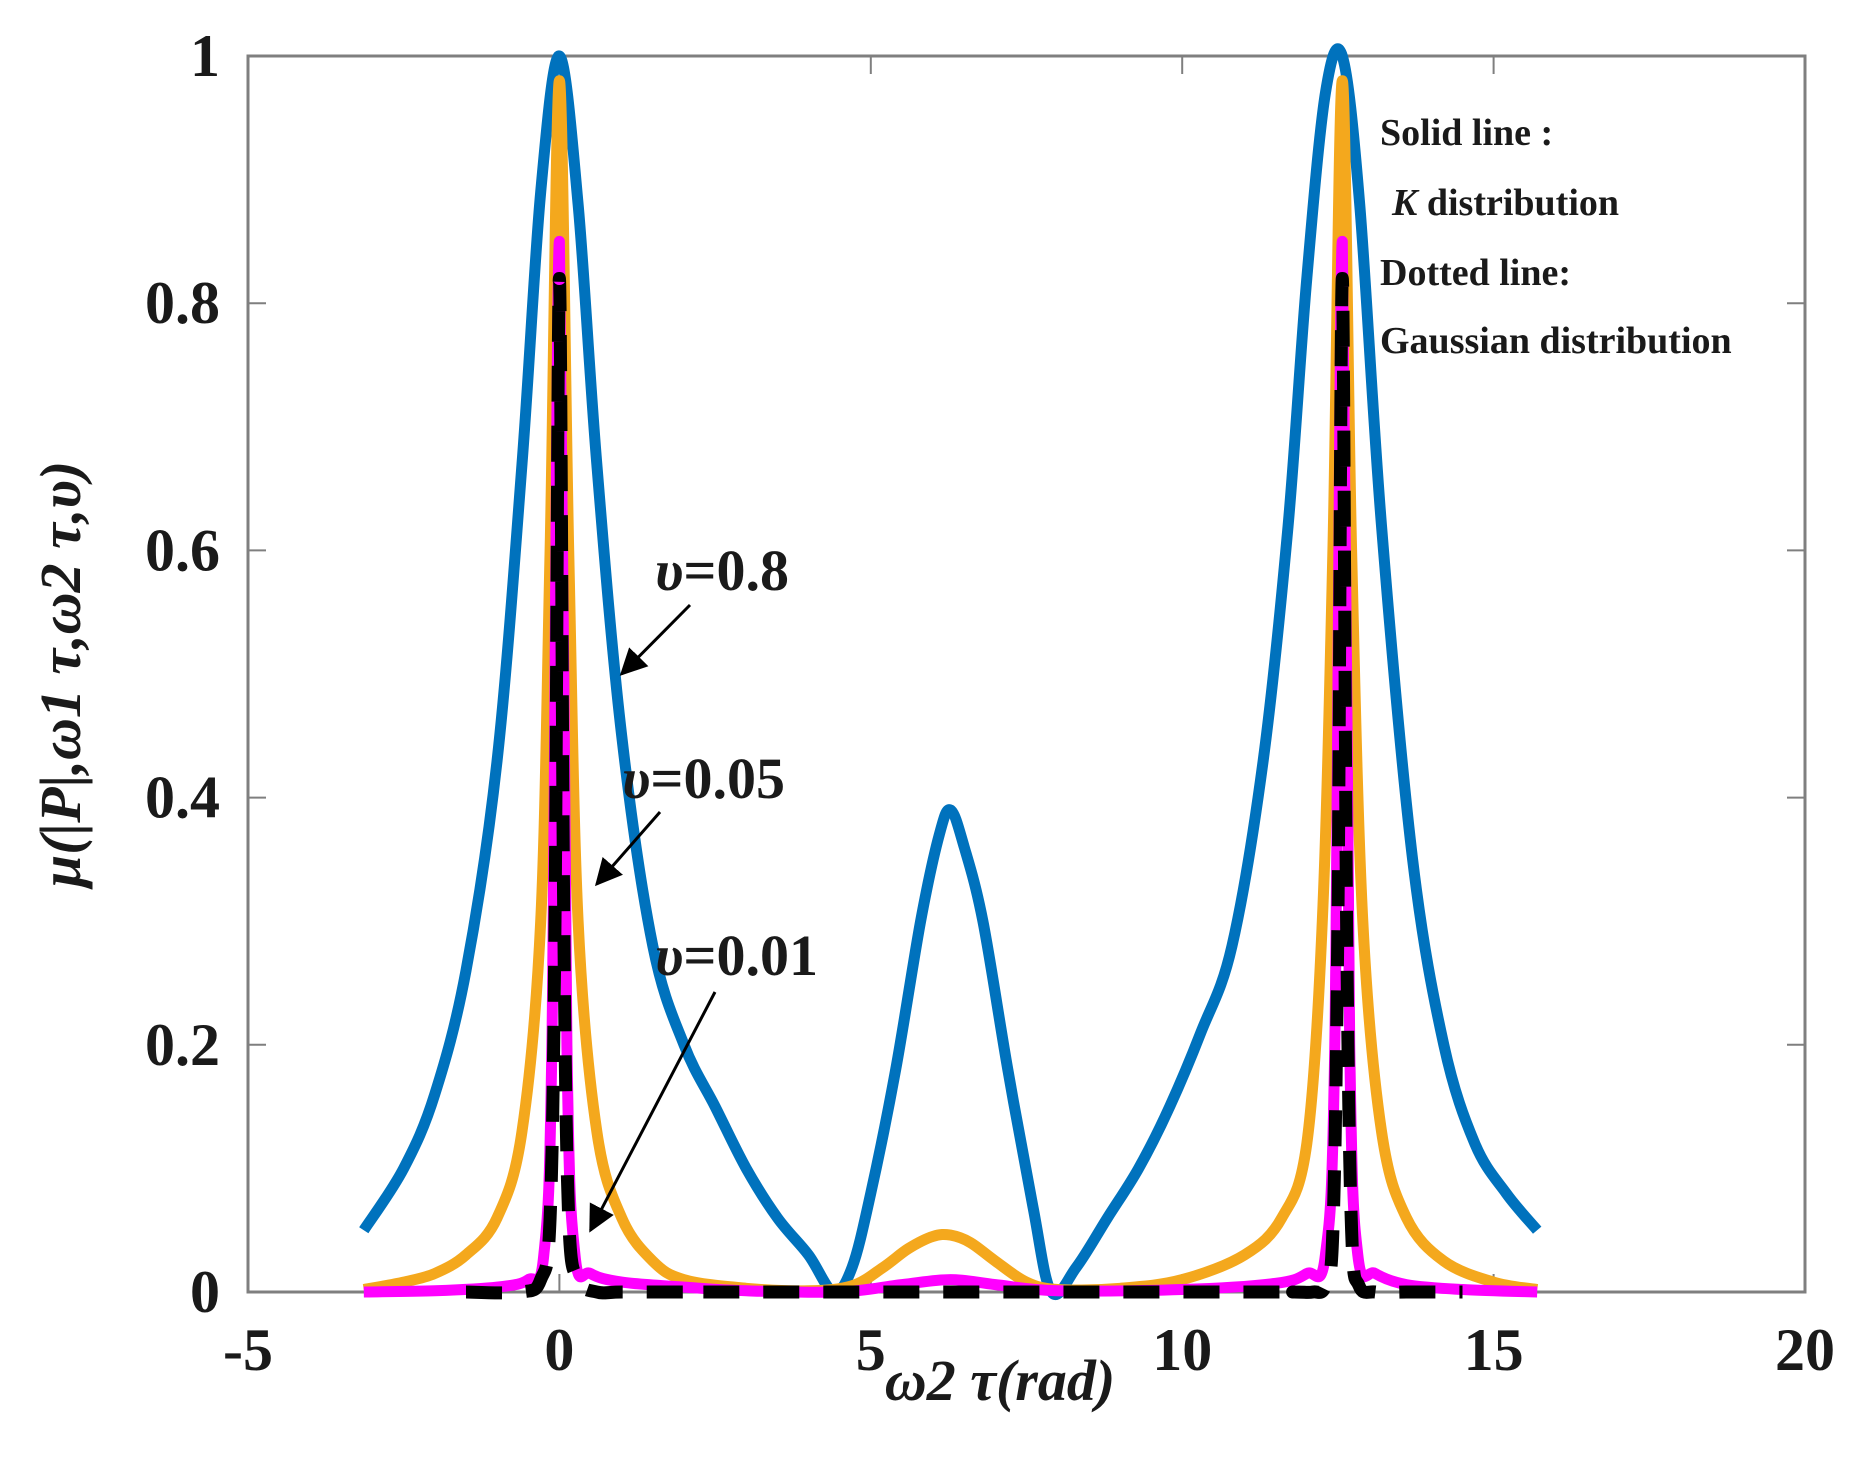 Image resolution: width=1855 pixels, height=1466 pixels. I want to click on x-tick-label-1: 0, so click(559, 1350).